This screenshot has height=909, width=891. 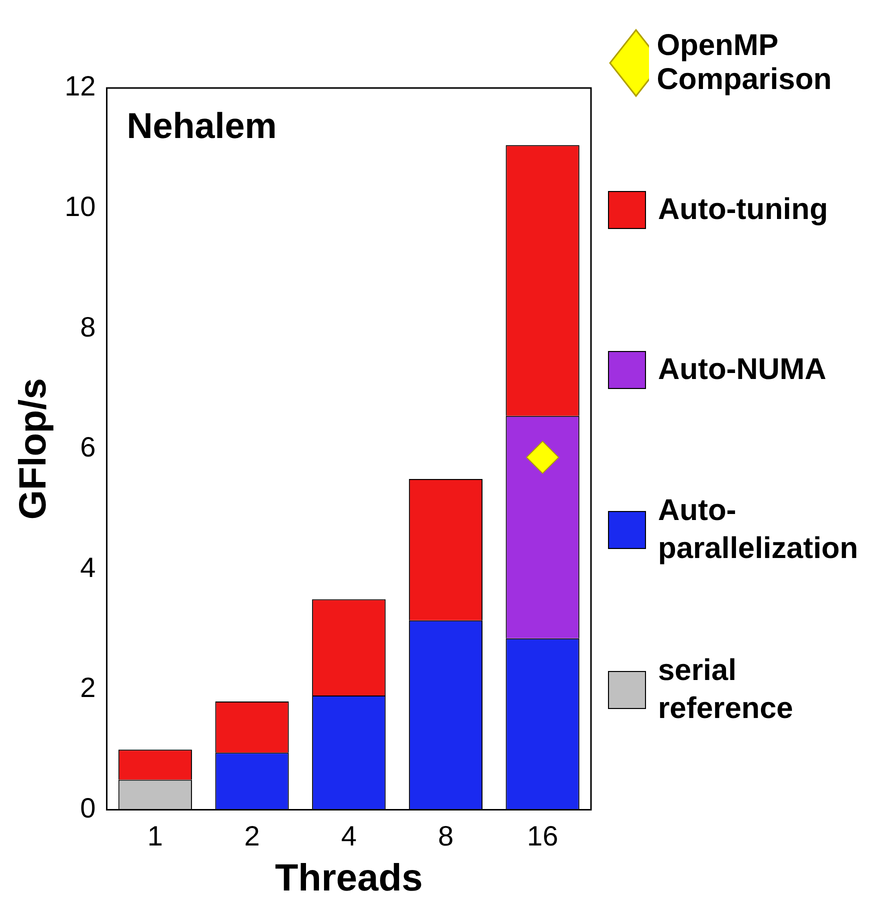 What do you see at coordinates (744, 63) in the screenshot?
I see `legend-label: OpenMP Comparison` at bounding box center [744, 63].